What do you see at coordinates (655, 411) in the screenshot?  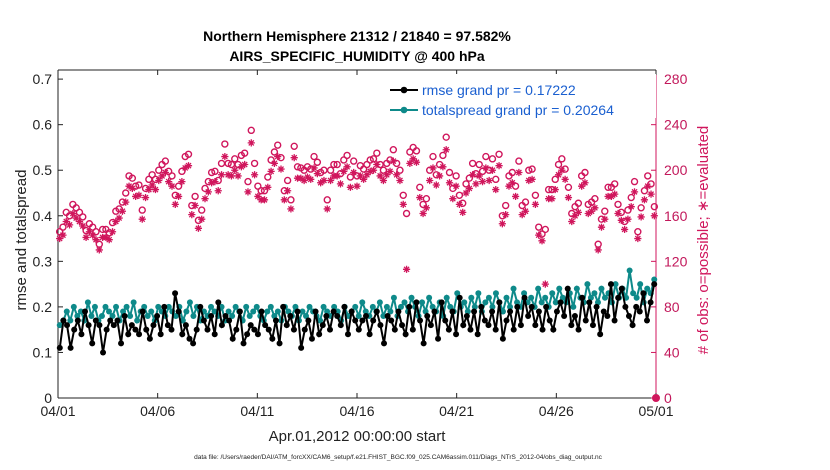 I see `x-tick-label: 05/01` at bounding box center [655, 411].